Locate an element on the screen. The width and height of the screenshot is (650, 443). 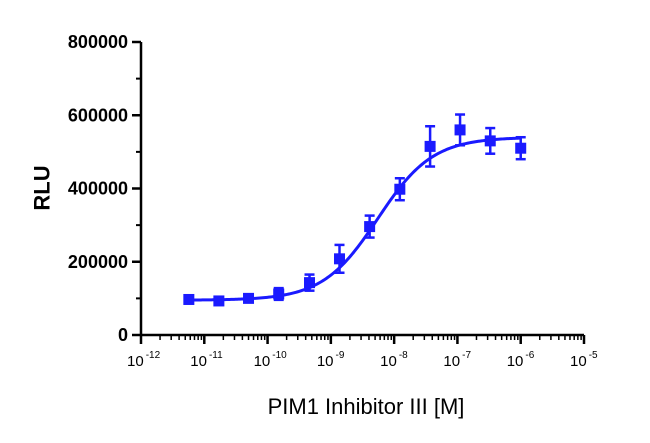
x-tick-label: 10 -5 is located at coordinates (584, 360).